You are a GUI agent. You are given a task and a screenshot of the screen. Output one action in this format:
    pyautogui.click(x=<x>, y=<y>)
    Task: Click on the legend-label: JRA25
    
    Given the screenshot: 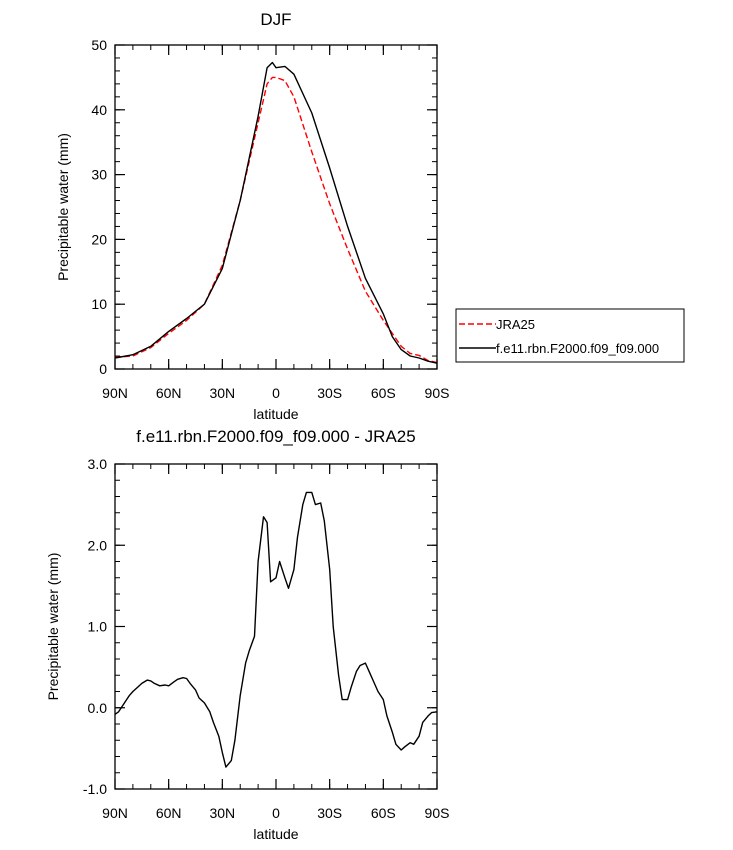 What is the action you would take?
    pyautogui.click(x=515, y=324)
    